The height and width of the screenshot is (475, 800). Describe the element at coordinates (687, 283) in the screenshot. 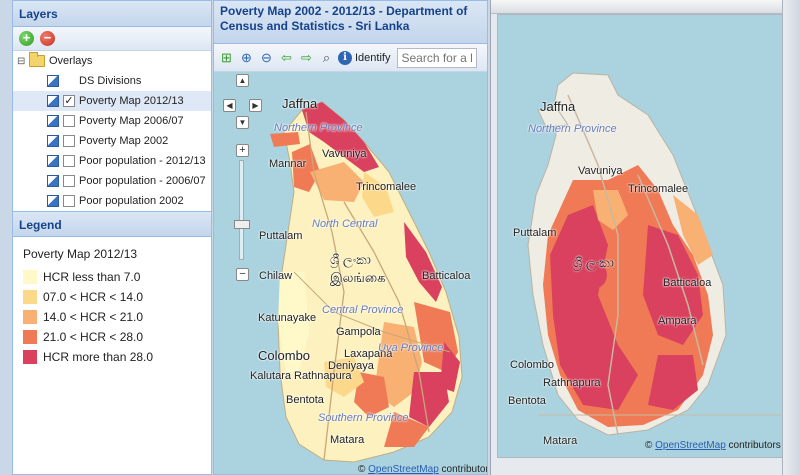

I see `bg-label-batticaloa: Batticaloa` at that location.